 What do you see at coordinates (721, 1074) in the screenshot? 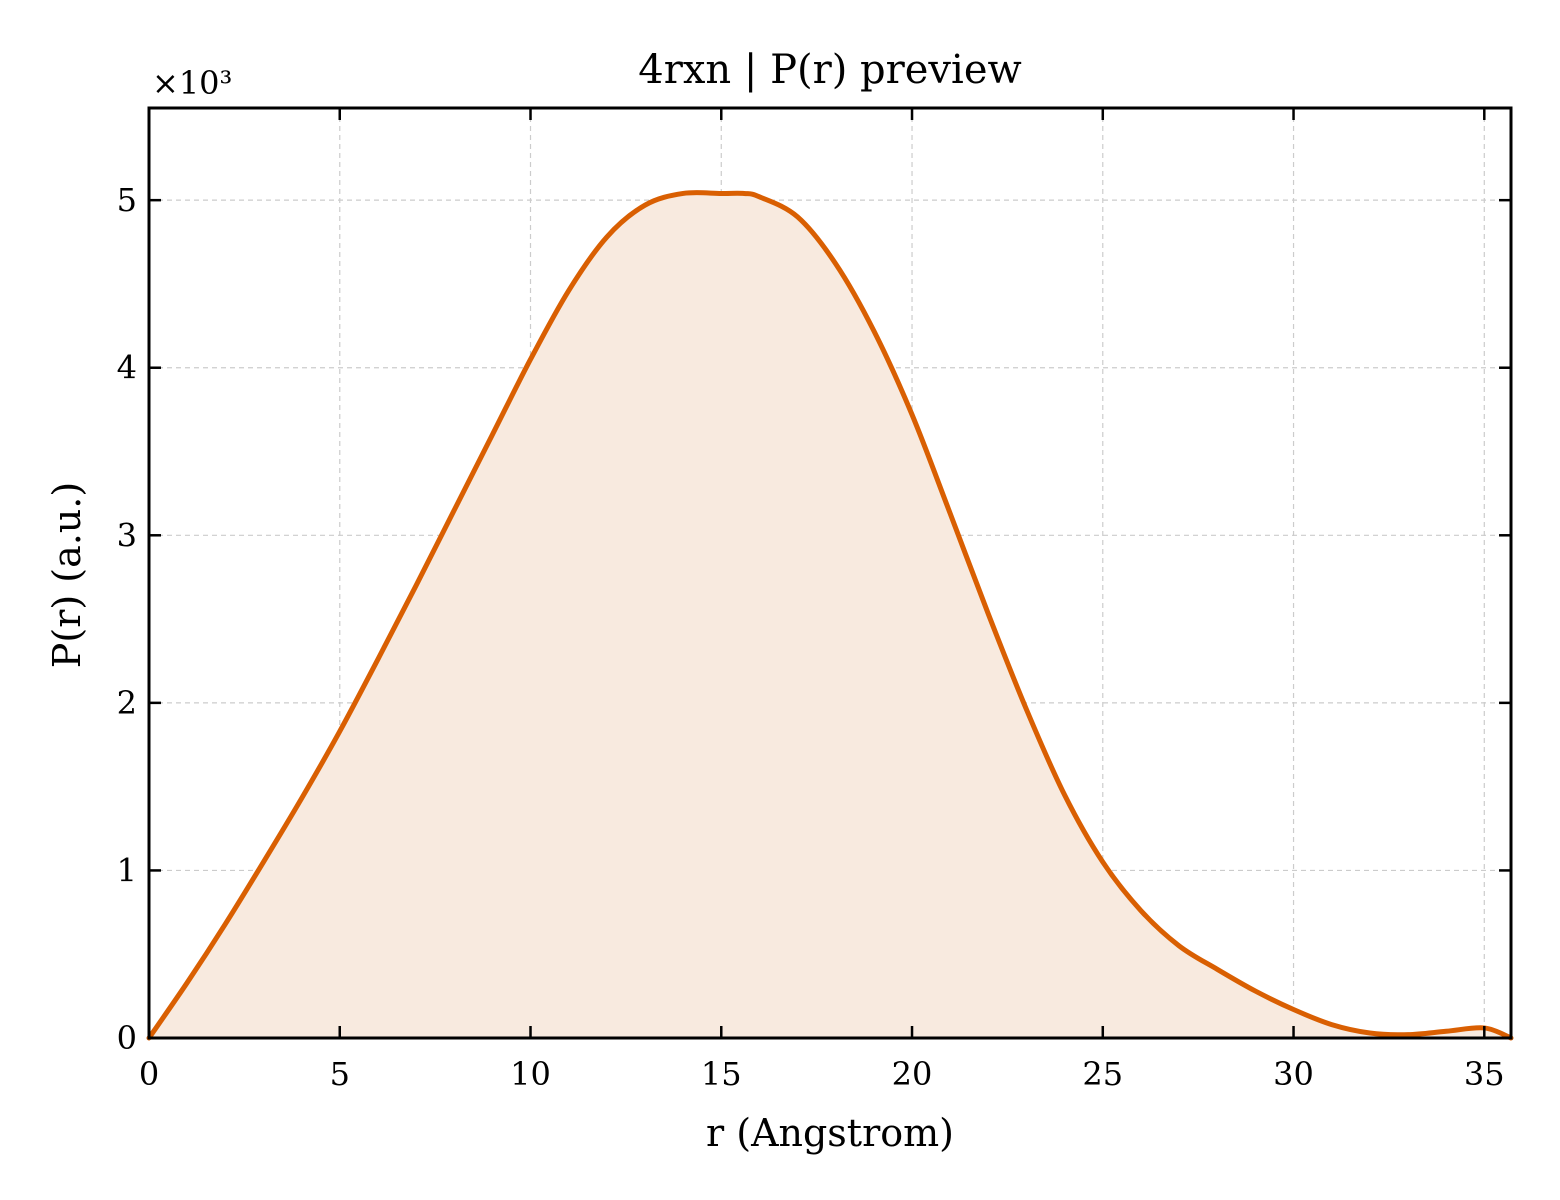
I see `x-tick-label-15: 15` at bounding box center [721, 1074].